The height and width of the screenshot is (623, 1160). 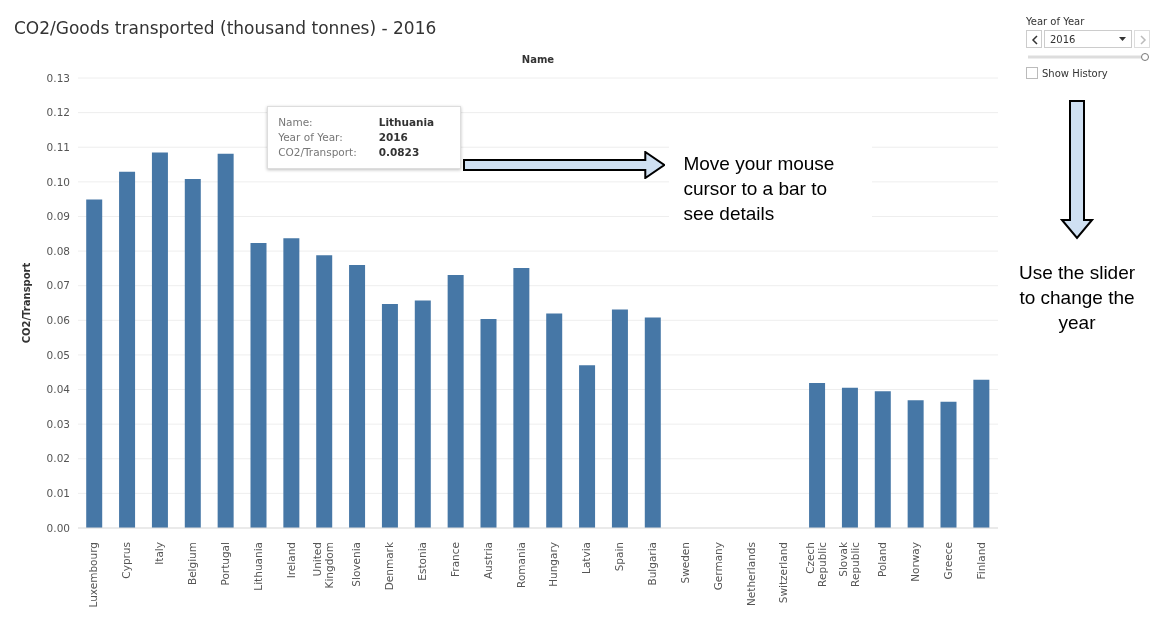 What do you see at coordinates (487, 561) in the screenshot?
I see `x-tick-label: Austria` at bounding box center [487, 561].